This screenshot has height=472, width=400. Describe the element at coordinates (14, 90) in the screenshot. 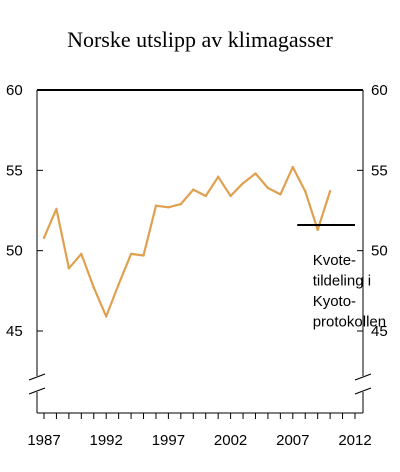

I see `y-tick-label-left: 60` at that location.